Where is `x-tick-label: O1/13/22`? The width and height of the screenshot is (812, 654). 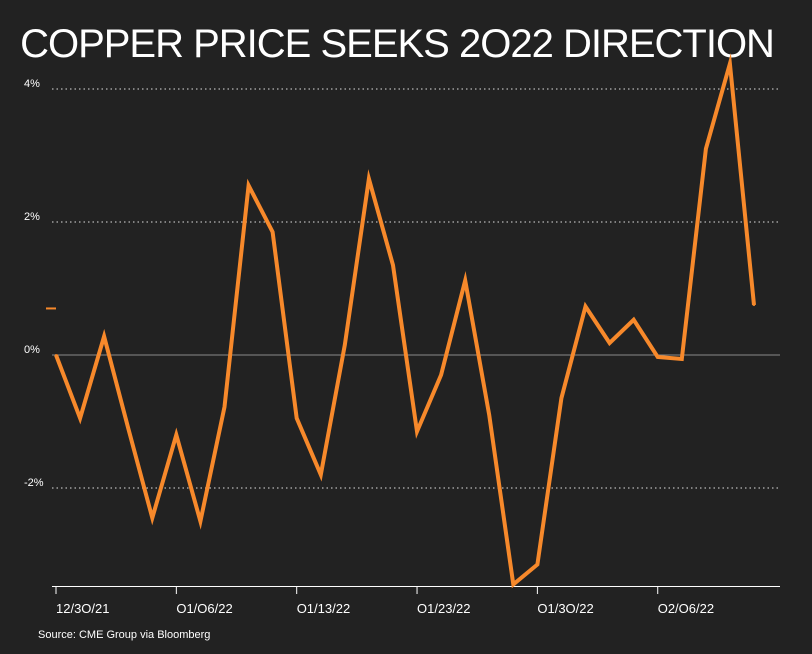 x-tick-label: O1/13/22 is located at coordinates (324, 608).